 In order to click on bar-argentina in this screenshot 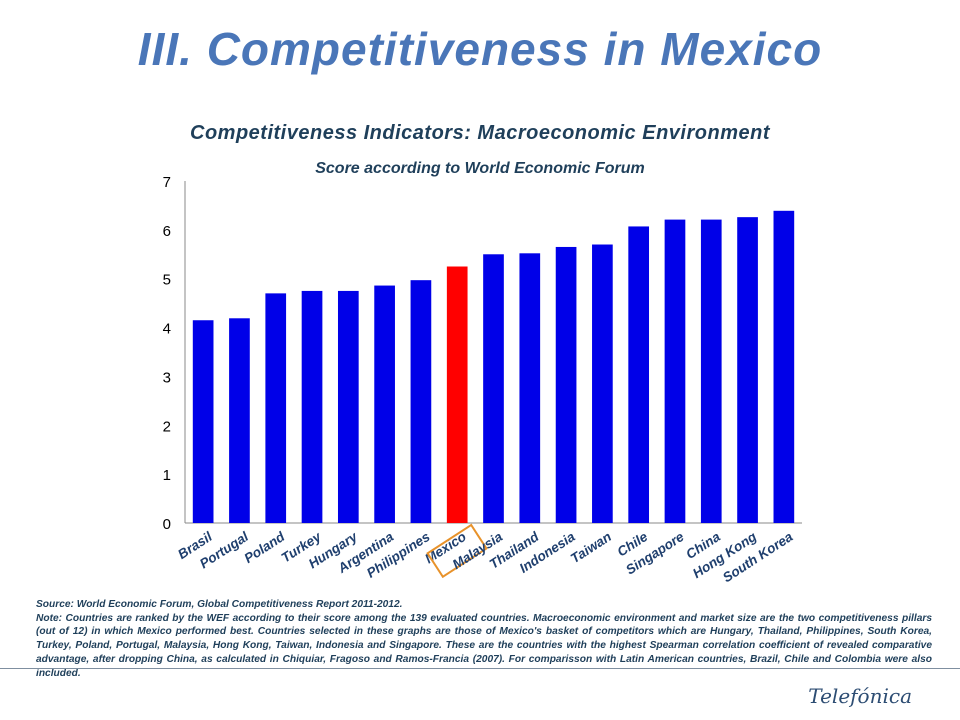, I will do `click(384, 404)`.